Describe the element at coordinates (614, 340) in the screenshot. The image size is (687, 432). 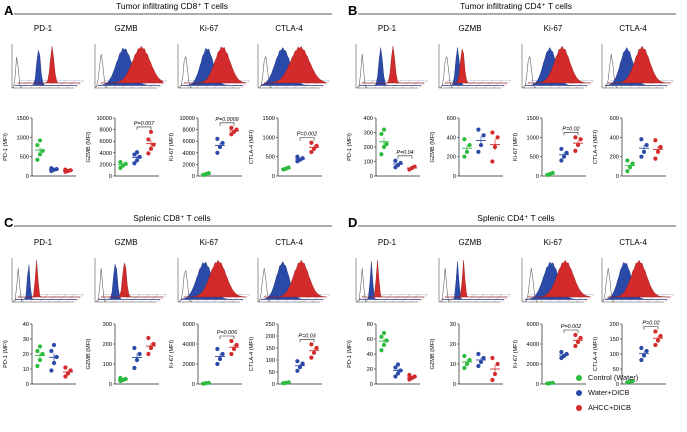
I see `y-tick-label: 150` at that location.